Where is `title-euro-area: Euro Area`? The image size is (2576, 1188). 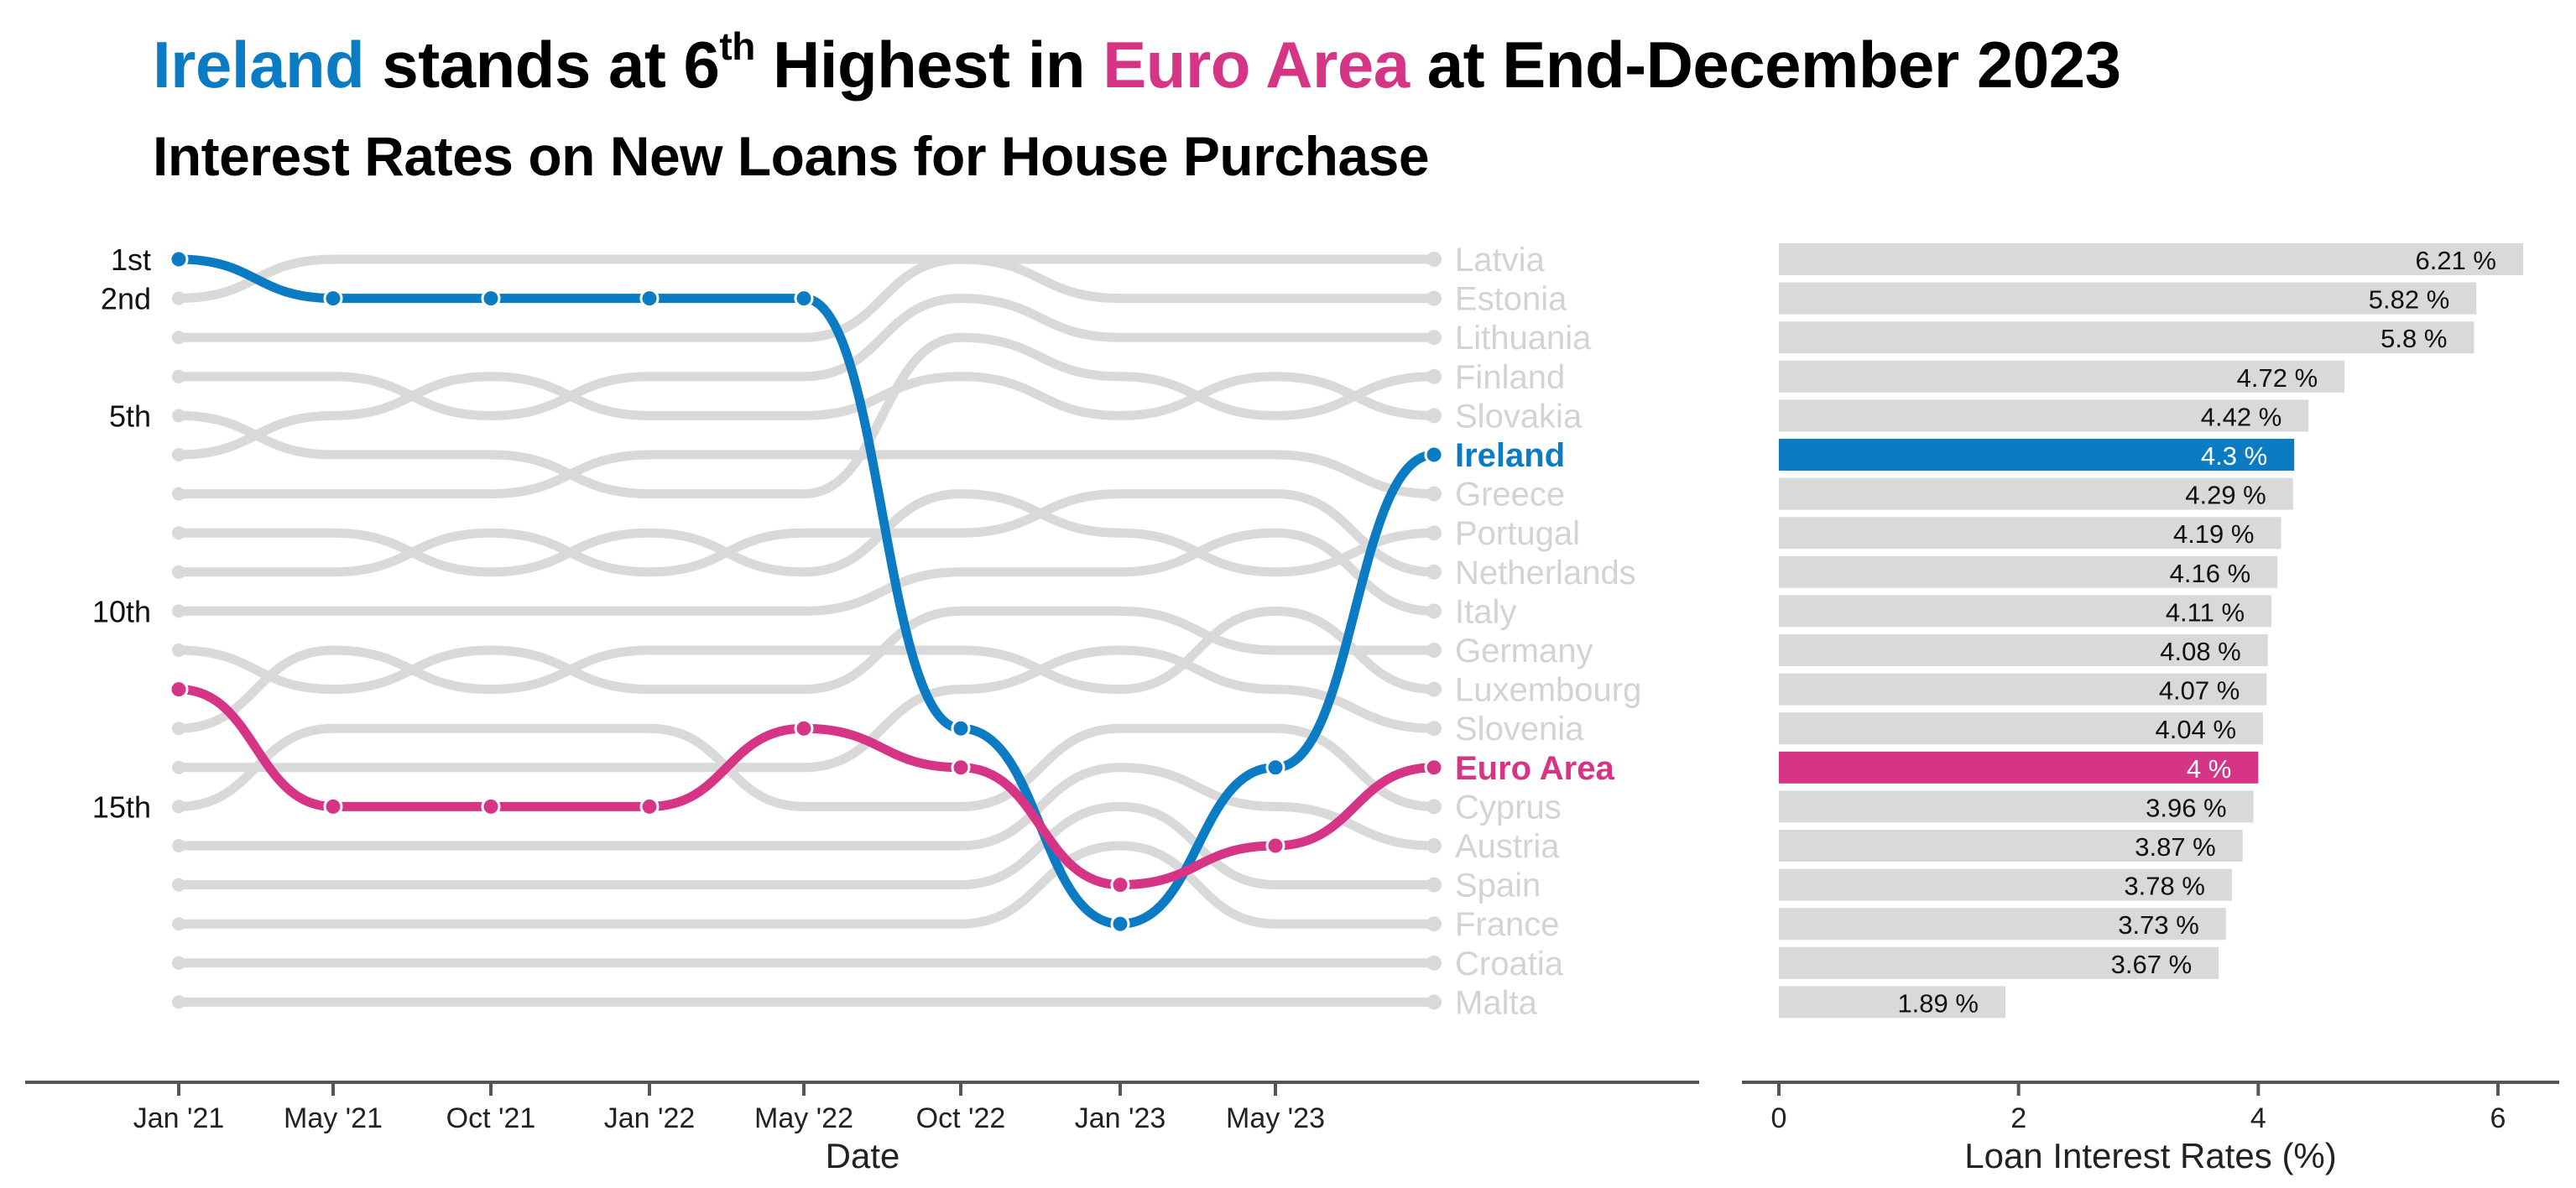 title-euro-area: Euro Area is located at coordinates (1256, 65).